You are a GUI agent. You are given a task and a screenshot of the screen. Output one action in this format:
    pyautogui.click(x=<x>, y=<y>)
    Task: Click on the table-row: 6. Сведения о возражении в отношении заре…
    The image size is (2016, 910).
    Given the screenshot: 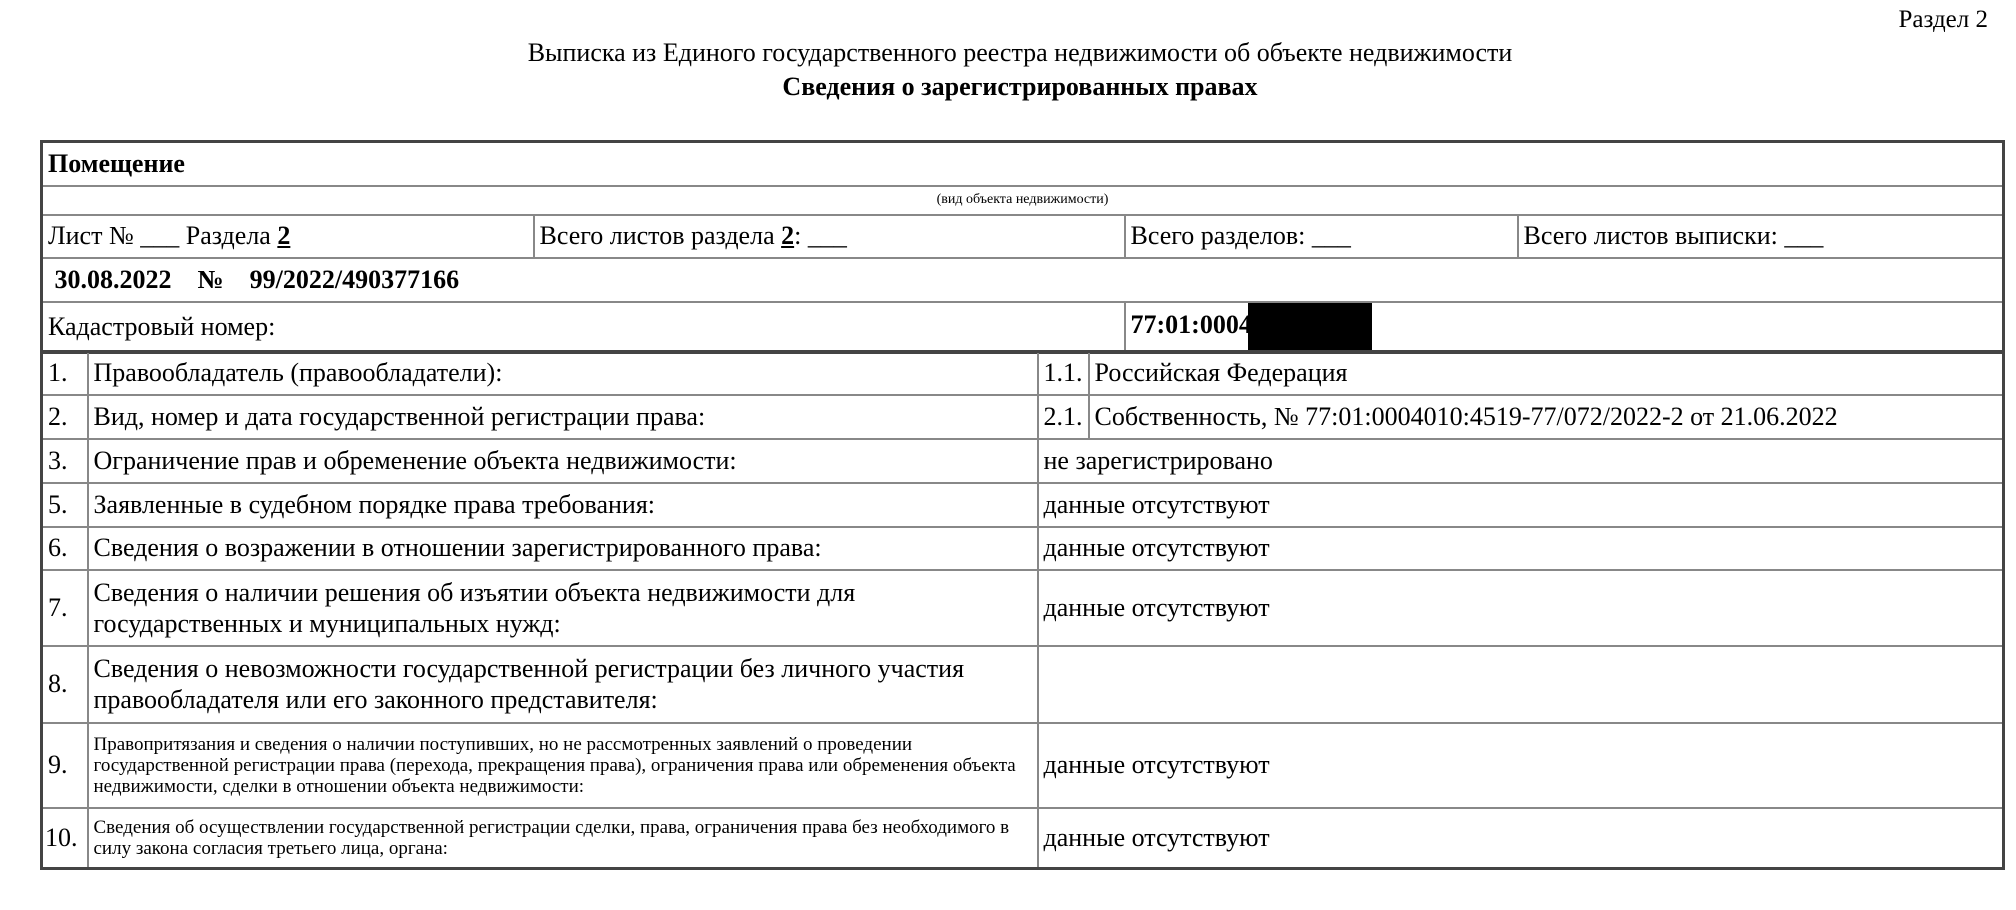 What is the action you would take?
    pyautogui.click(x=1022, y=548)
    